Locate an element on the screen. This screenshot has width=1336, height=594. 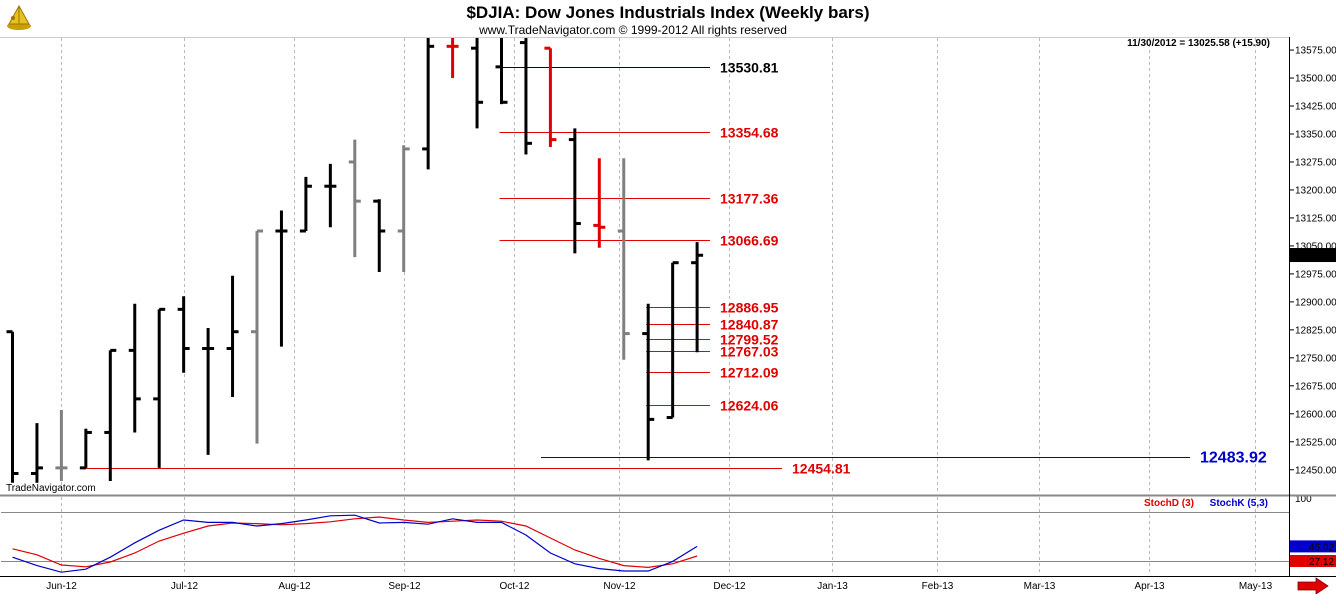
x-tick-label: Oct-12 is located at coordinates (514, 586).